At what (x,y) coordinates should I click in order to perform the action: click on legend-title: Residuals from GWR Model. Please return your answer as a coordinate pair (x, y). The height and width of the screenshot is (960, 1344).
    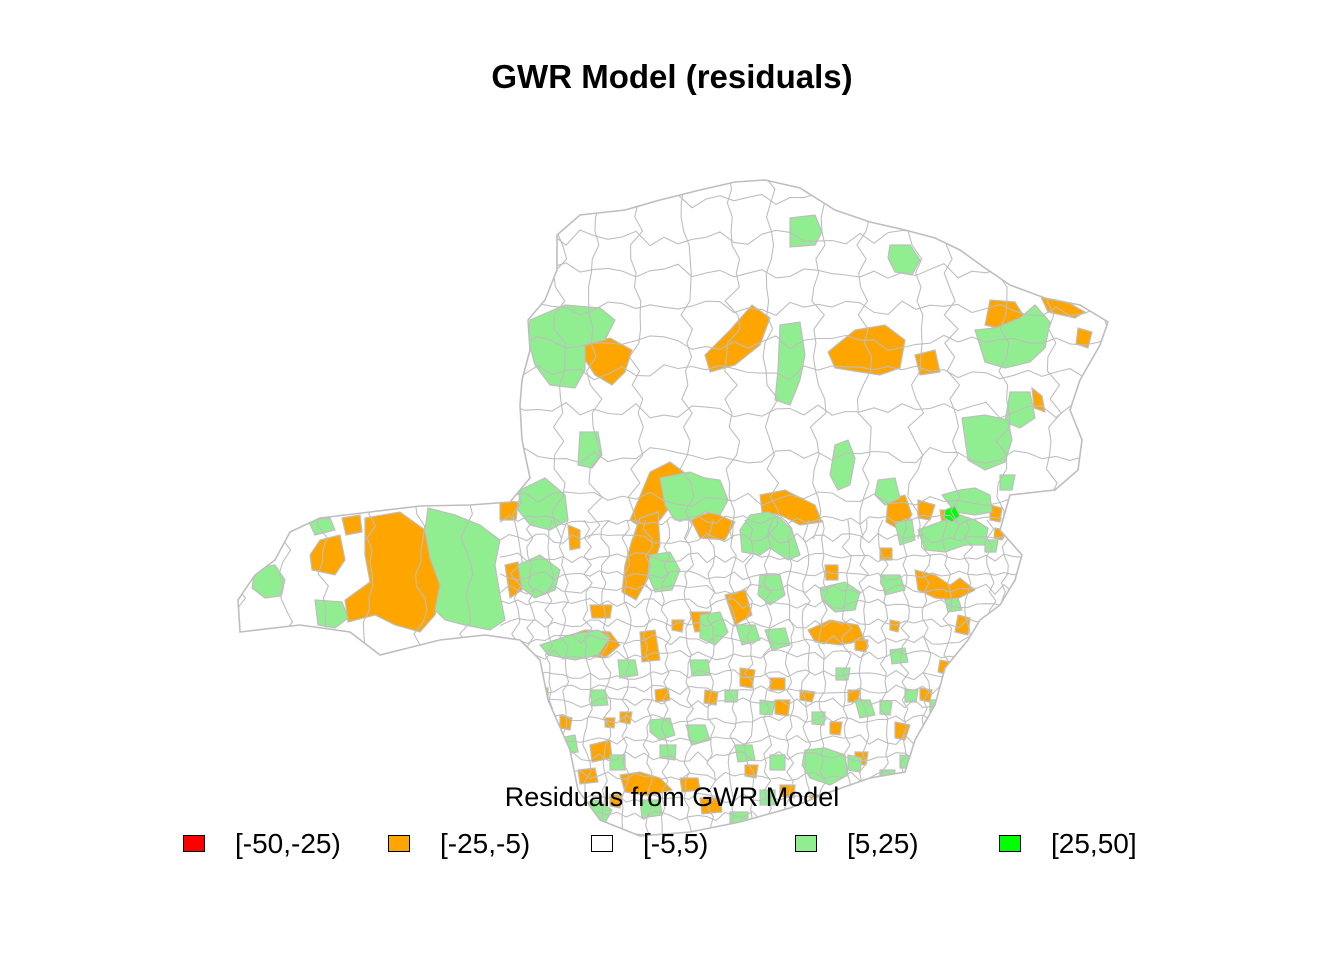
    Looking at the image, I should click on (672, 797).